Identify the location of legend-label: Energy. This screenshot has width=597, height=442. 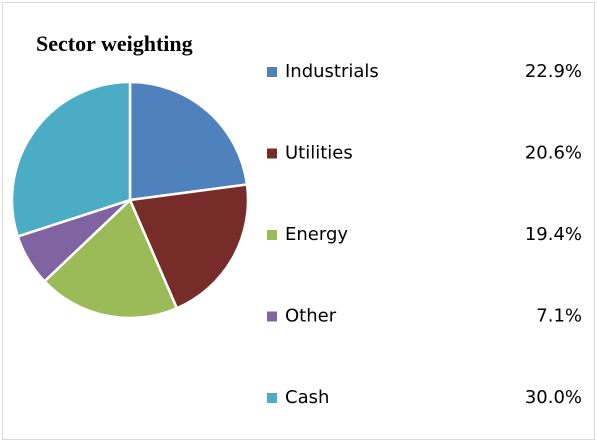
(316, 234).